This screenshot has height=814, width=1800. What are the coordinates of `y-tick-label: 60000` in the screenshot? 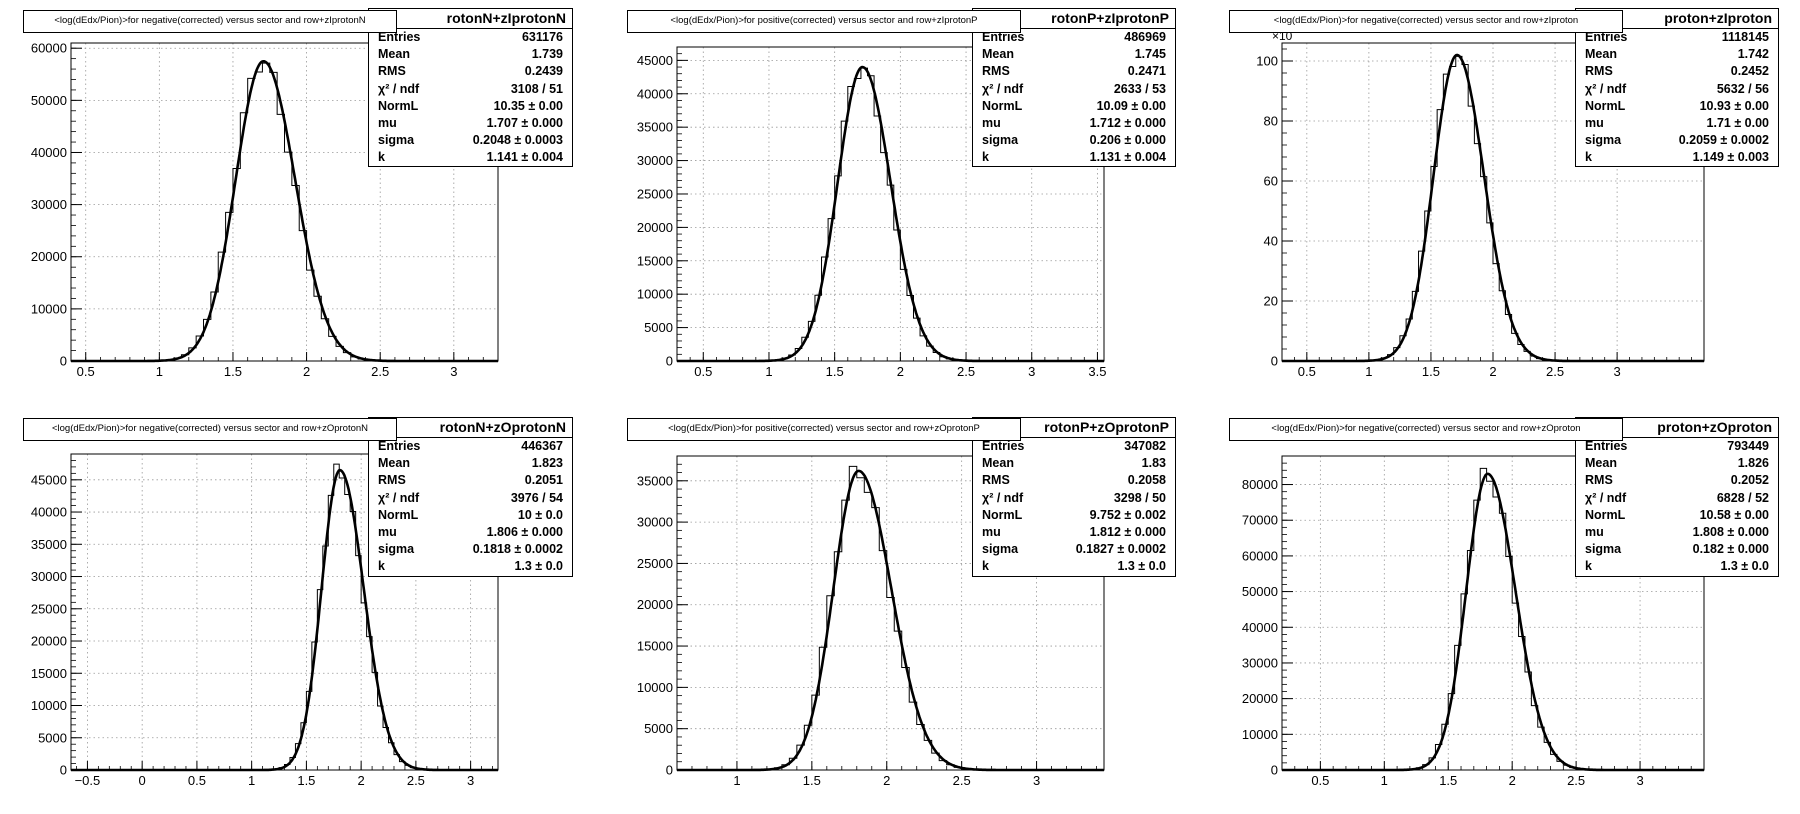 It's located at (49, 48).